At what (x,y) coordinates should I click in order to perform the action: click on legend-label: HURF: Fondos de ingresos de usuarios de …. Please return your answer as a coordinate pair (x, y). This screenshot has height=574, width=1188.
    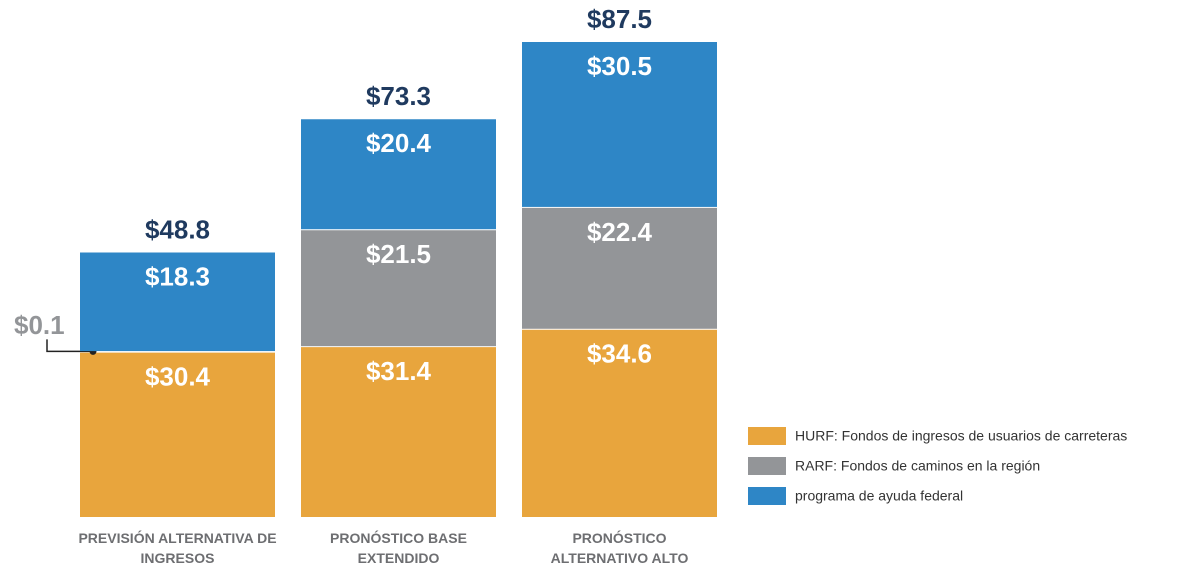
    Looking at the image, I should click on (961, 436).